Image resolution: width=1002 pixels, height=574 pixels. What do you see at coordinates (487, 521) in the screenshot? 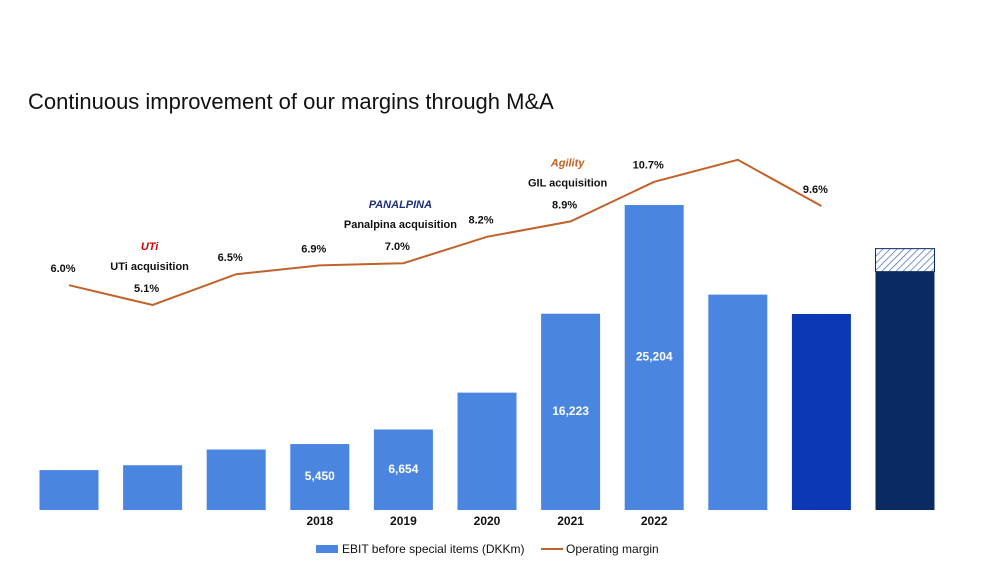
I see `x-tick-label: 2020` at bounding box center [487, 521].